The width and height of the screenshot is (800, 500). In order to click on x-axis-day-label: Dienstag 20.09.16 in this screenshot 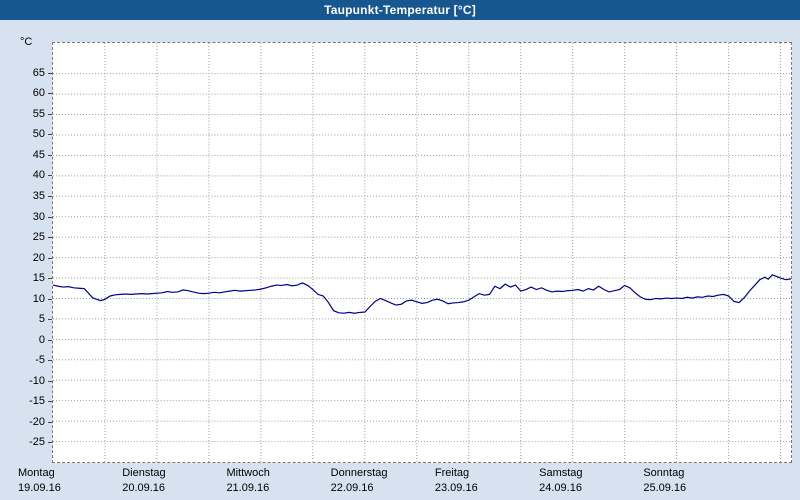, I will do `click(172, 481)`.